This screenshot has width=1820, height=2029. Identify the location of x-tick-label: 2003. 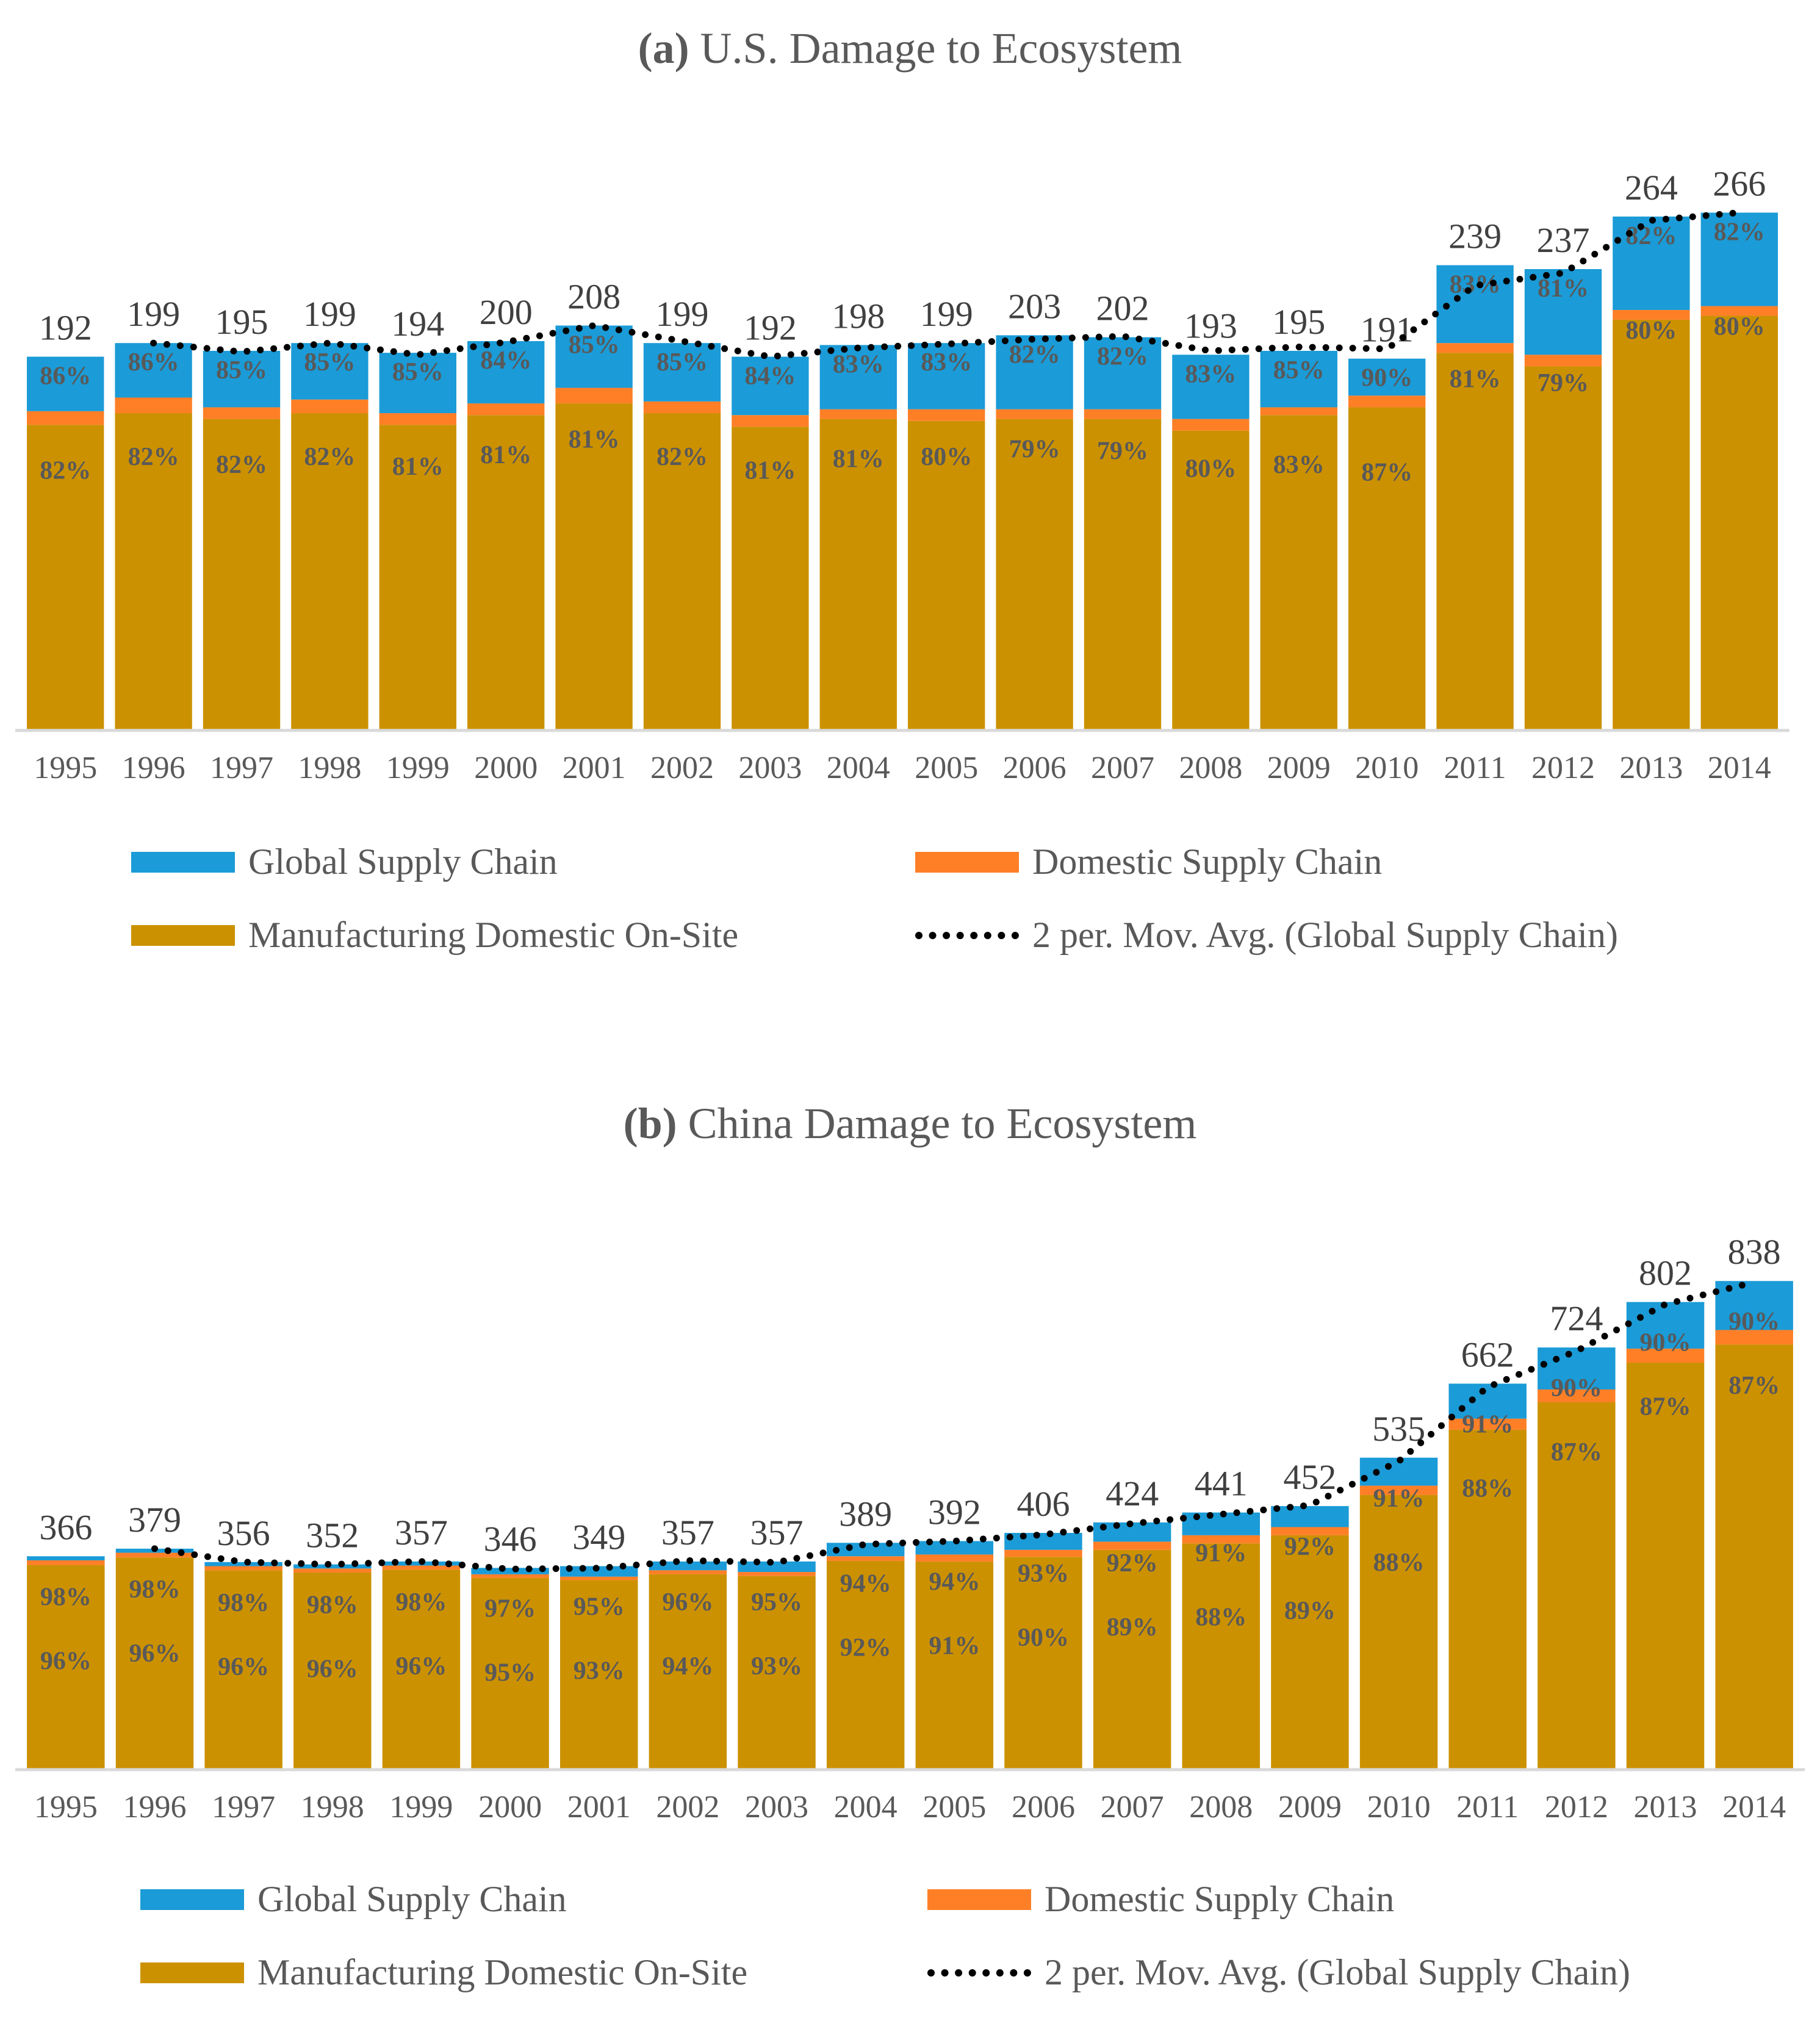
(776, 1807).